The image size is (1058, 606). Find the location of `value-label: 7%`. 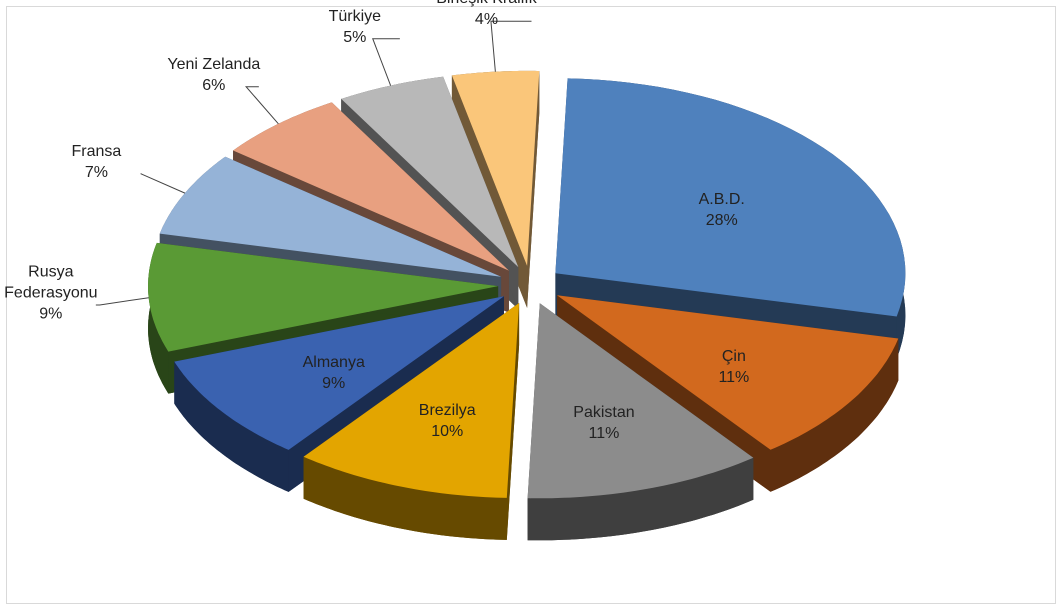

value-label: 7% is located at coordinates (96, 172).